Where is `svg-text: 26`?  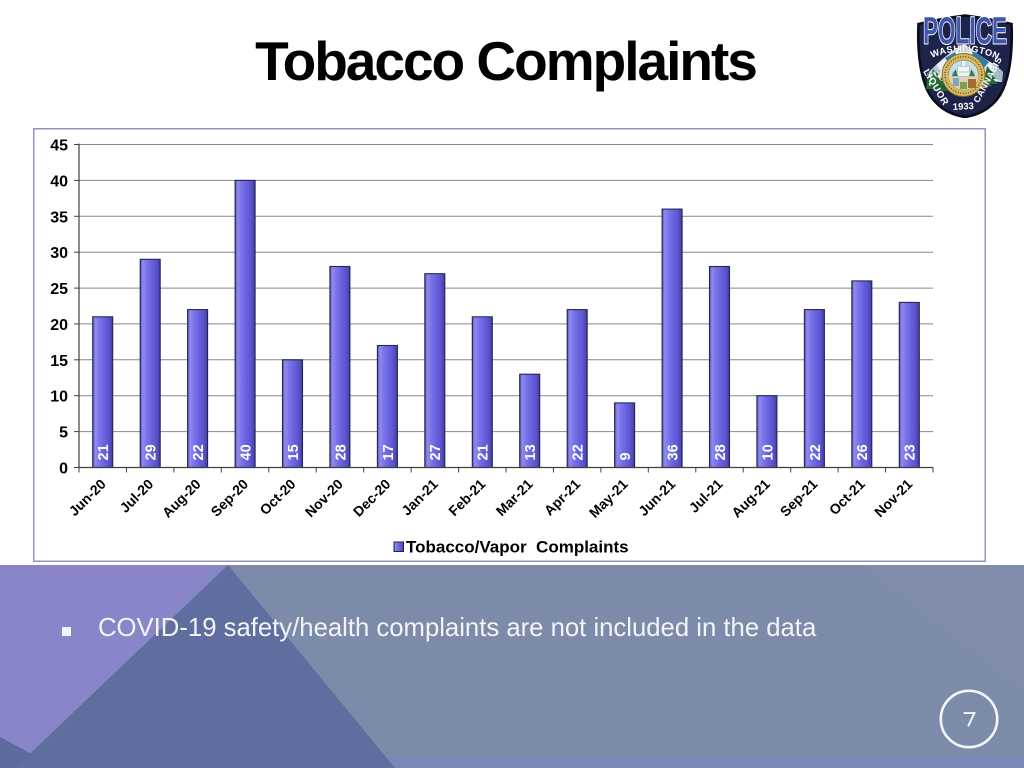
svg-text: 26 is located at coordinates (863, 452).